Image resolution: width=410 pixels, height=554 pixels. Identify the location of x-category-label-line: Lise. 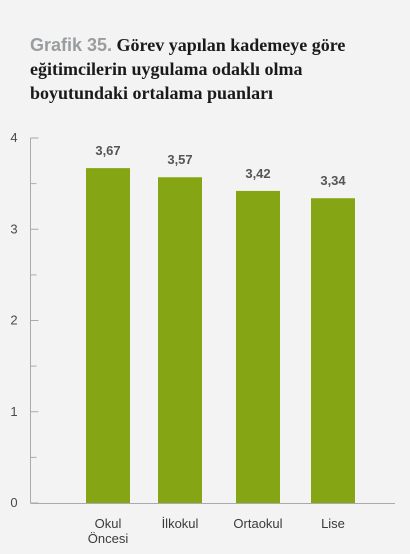
(333, 523).